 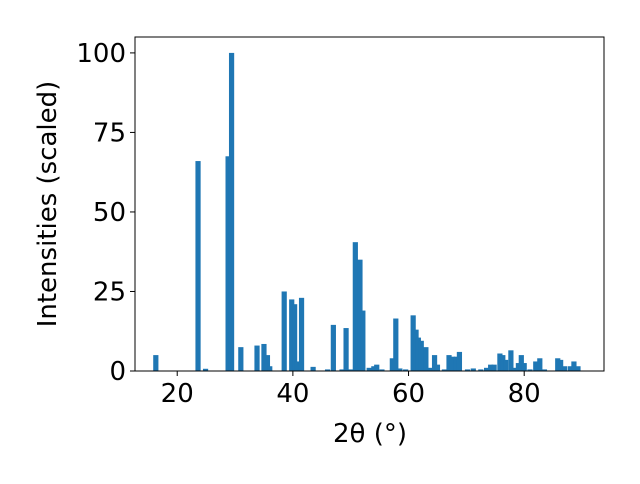 I want to click on y-tick-label: 25, so click(x=109, y=292).